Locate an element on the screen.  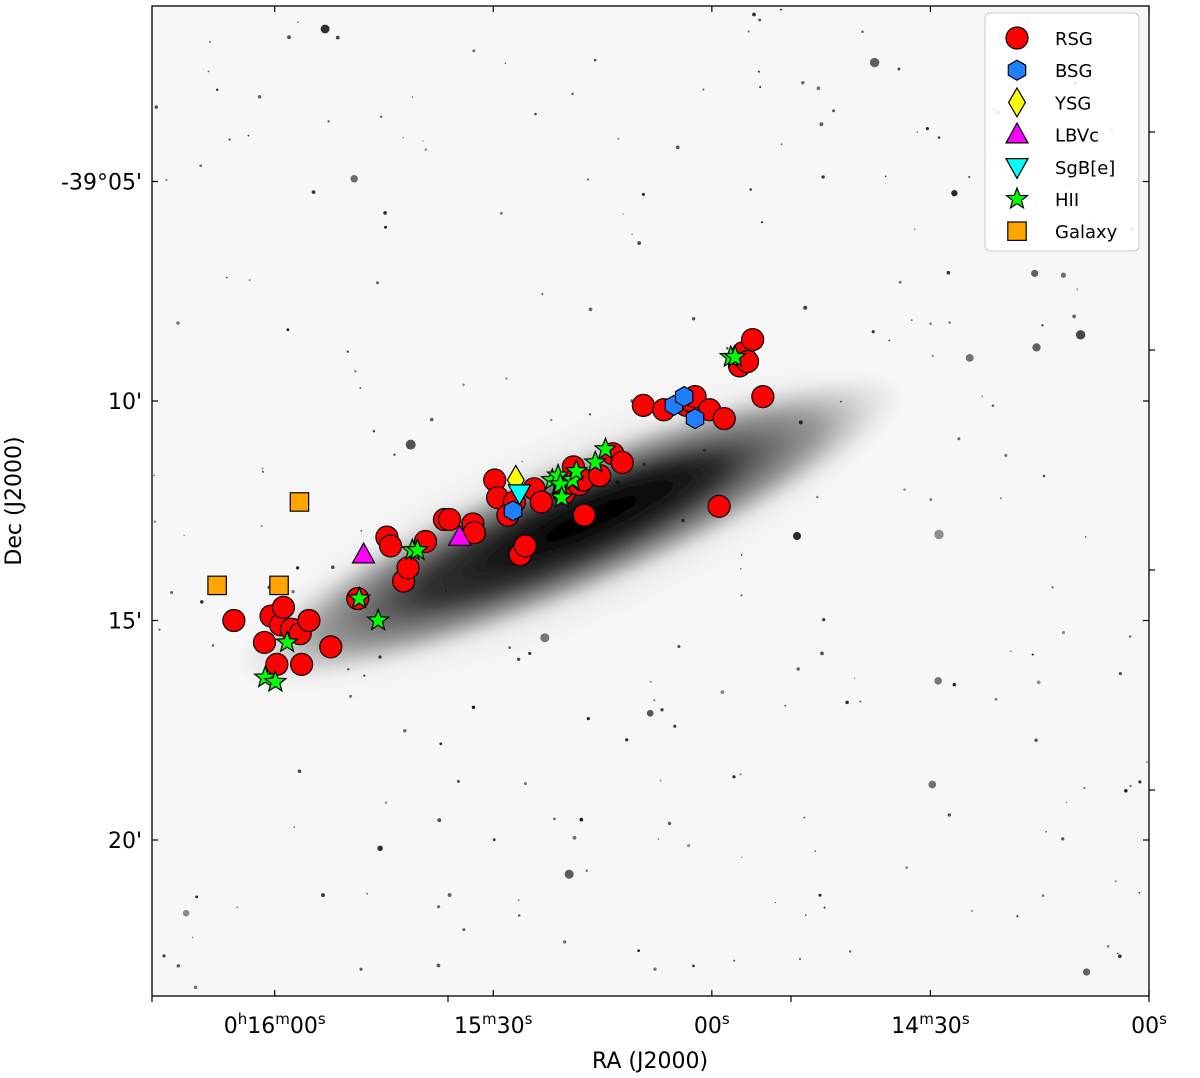
lbvc-marker is located at coordinates (459, 535).